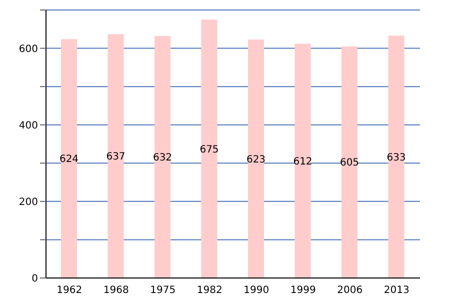  Describe the element at coordinates (303, 290) in the screenshot. I see `x-tick-label: 1999` at that location.